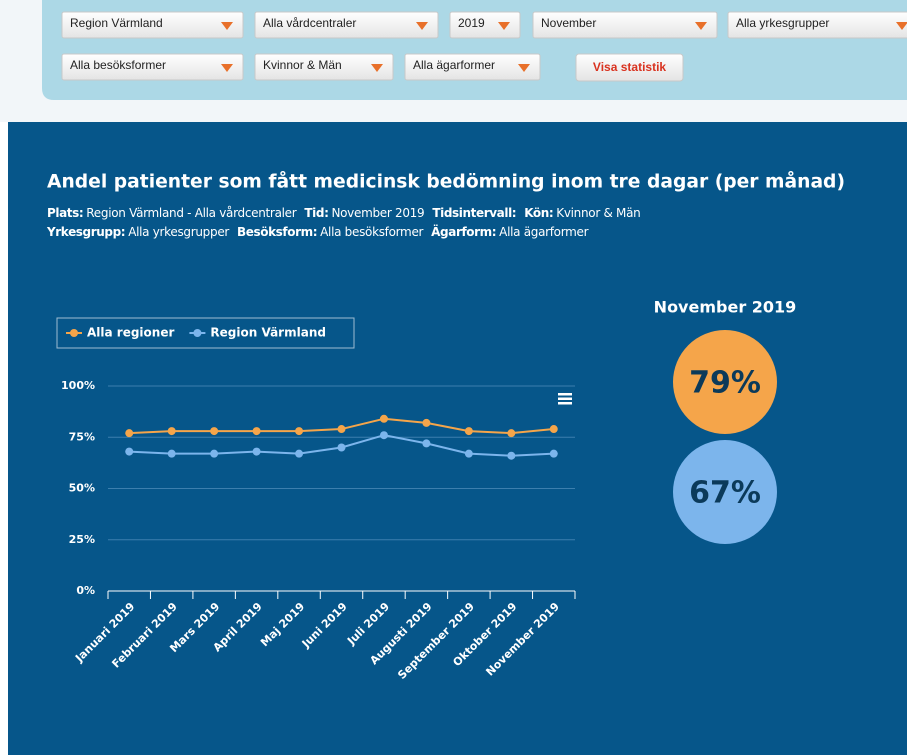 Image resolution: width=907 pixels, height=755 pixels. I want to click on legend-box, so click(205, 333).